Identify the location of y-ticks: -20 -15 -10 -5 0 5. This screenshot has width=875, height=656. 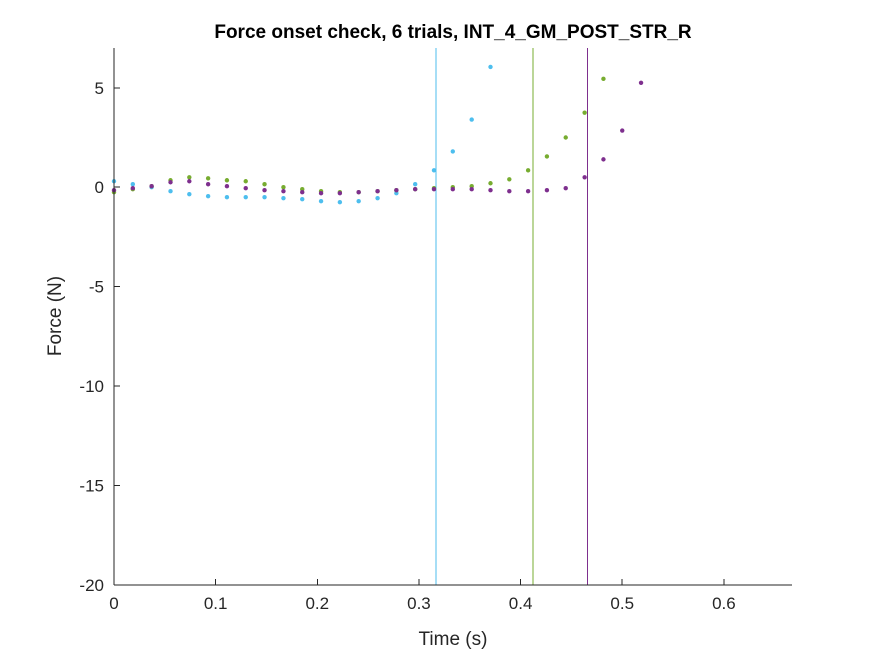
(99, 337).